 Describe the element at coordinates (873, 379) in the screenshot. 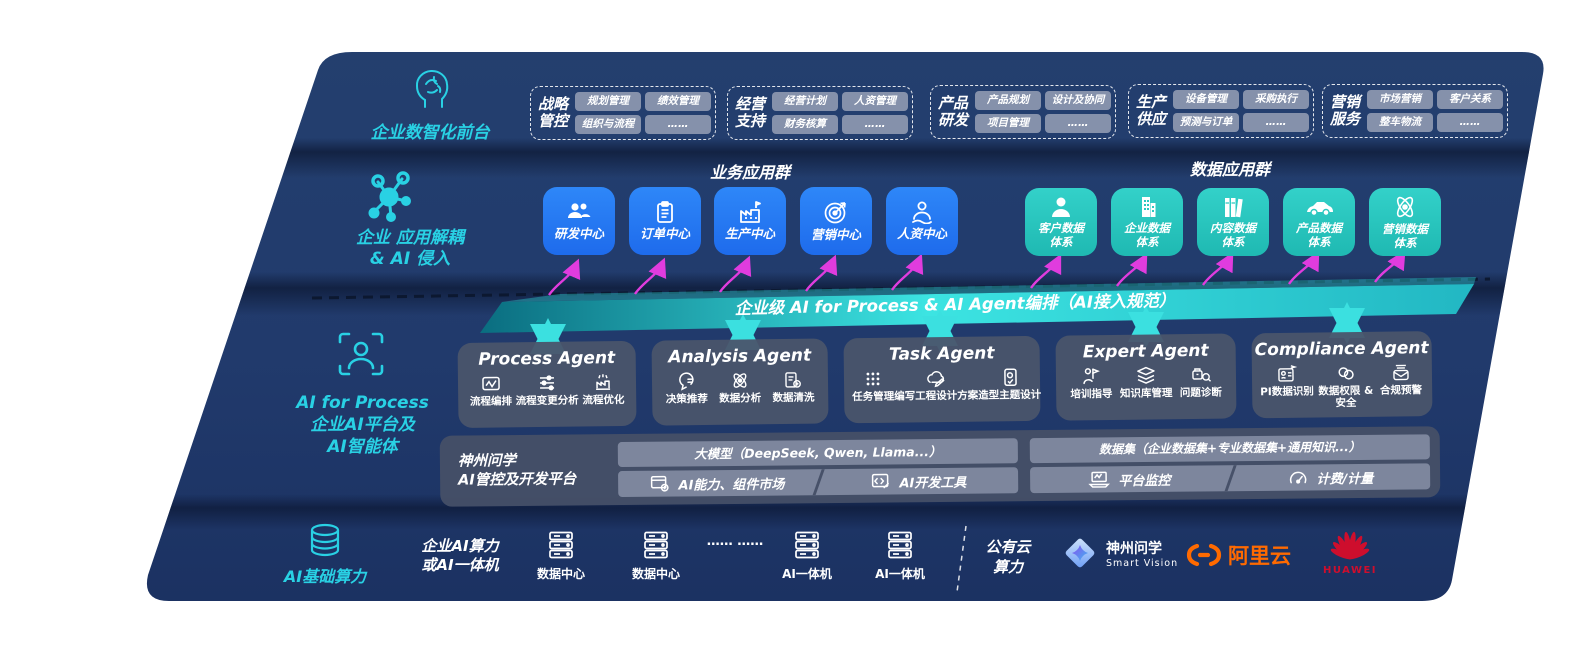

I see `task-manage-icon` at that location.